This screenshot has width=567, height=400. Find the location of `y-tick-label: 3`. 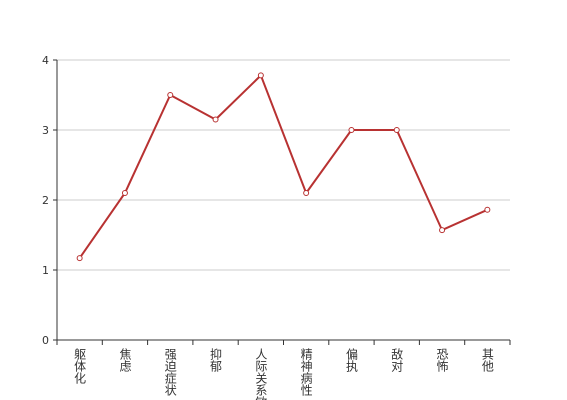

y-tick-label: 3 is located at coordinates (45, 130).